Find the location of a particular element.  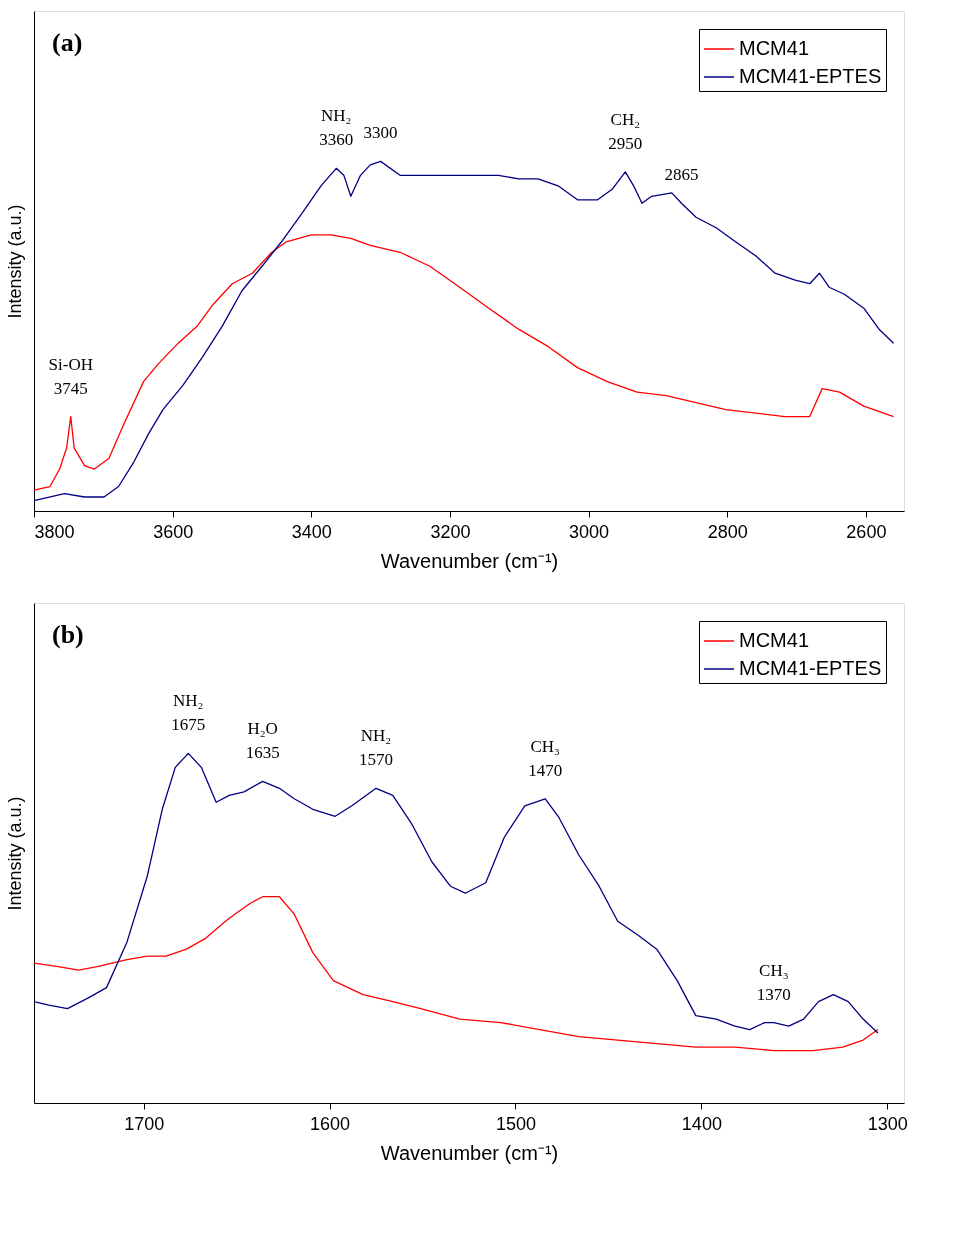

x-tick-label: 1400 is located at coordinates (701, 1123).